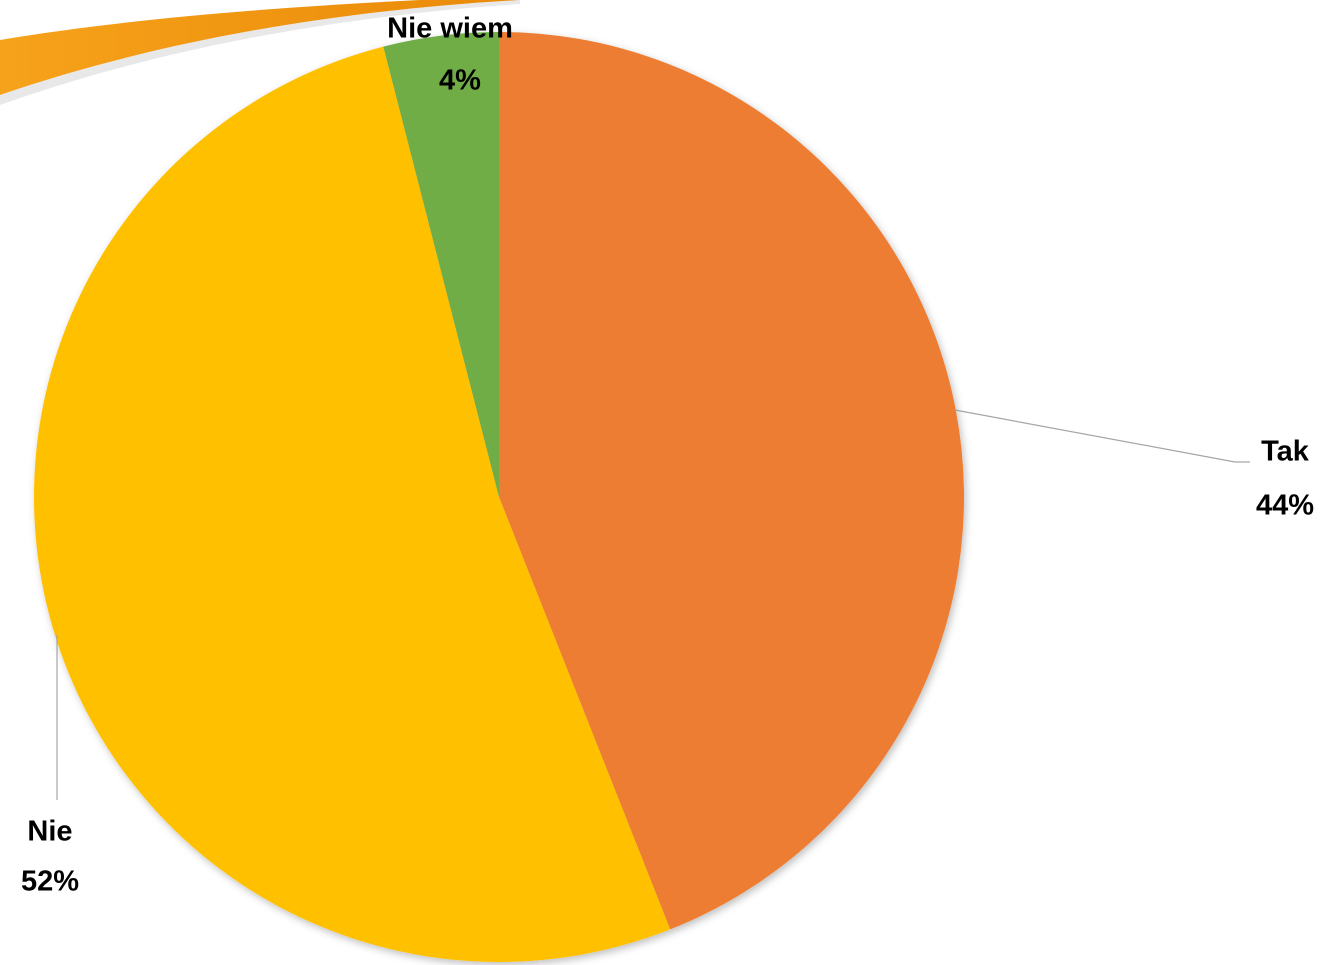  I want to click on leader-line, so click(1102, 436).